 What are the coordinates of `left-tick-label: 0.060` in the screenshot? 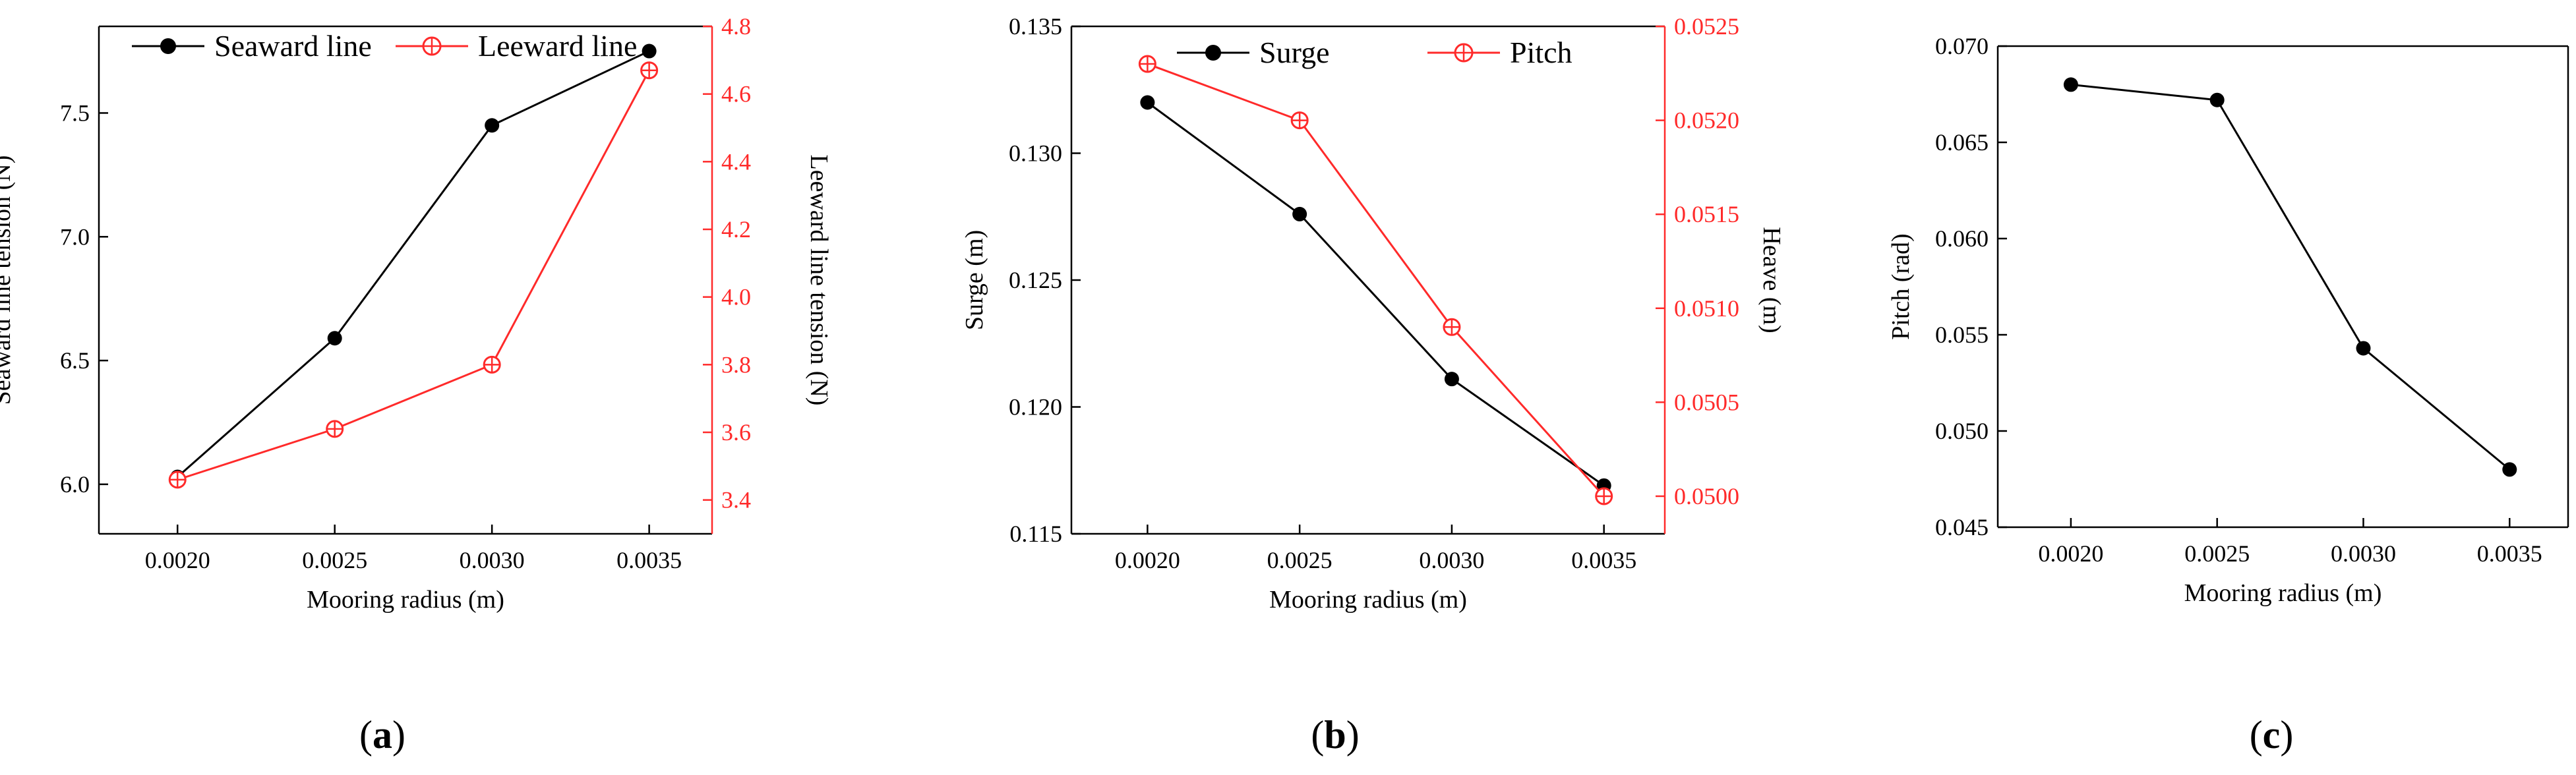 It's located at (1962, 238).